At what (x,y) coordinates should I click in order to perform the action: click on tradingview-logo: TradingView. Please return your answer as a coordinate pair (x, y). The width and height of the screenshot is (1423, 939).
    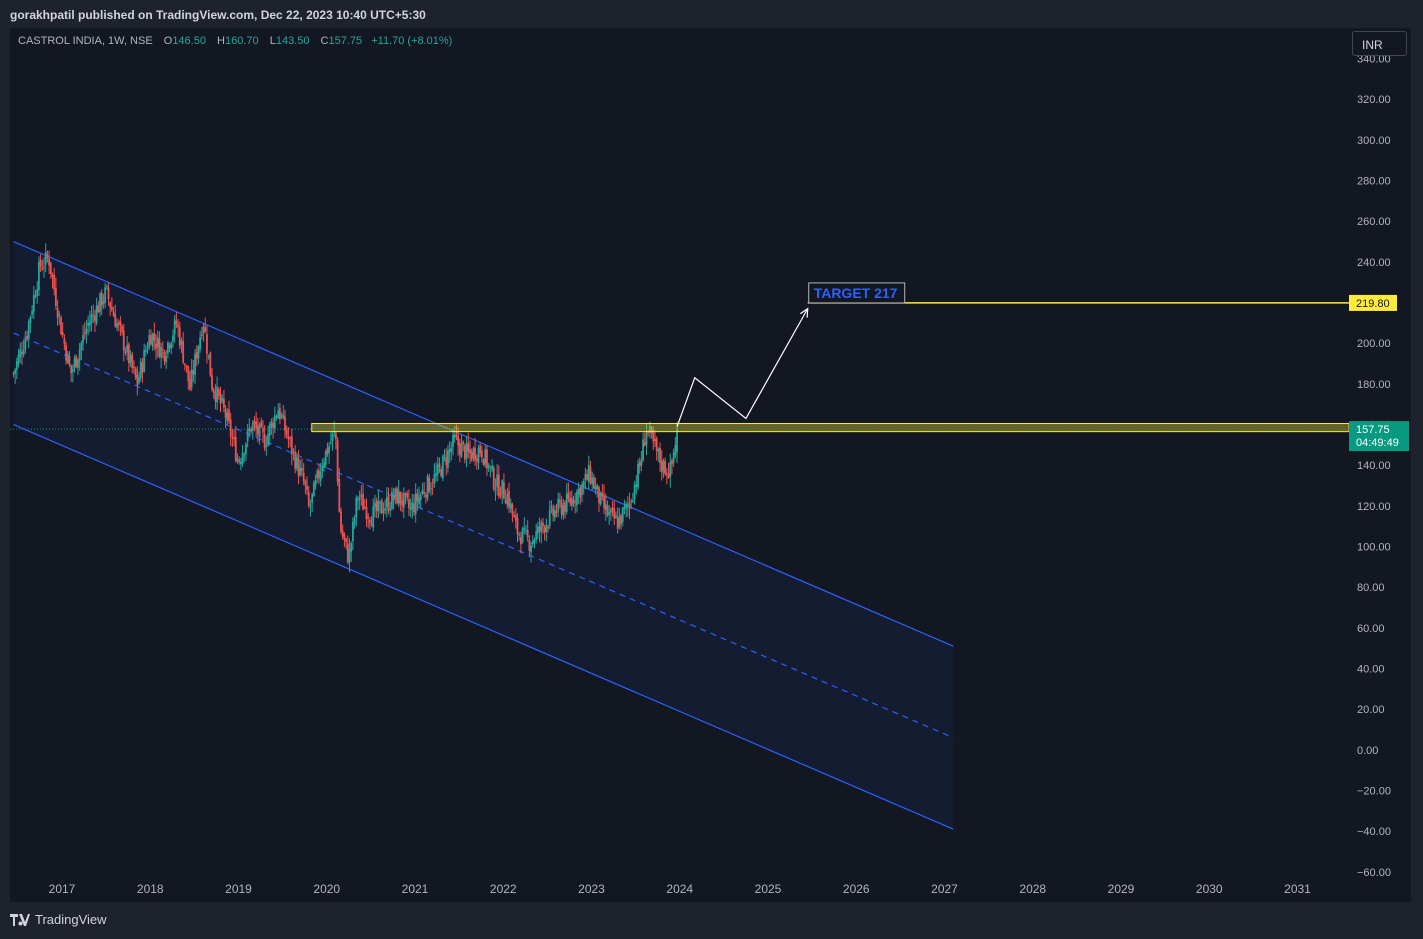
    Looking at the image, I should click on (58, 919).